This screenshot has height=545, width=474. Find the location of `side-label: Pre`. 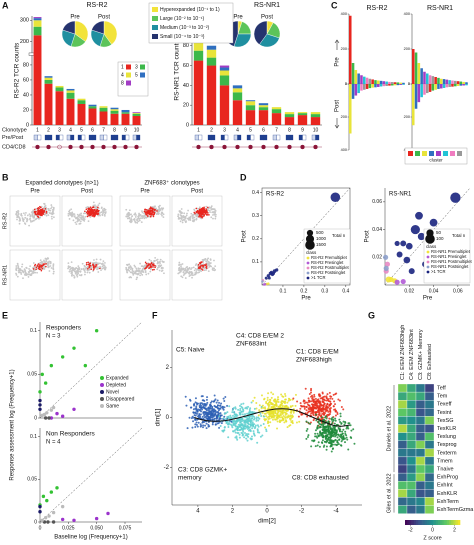

side-label: Pre is located at coordinates (338, 62).